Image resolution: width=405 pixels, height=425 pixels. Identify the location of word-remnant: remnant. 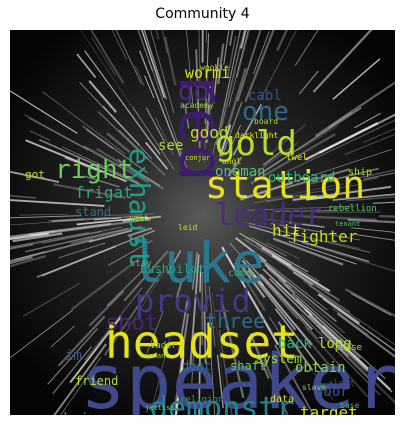
(155, 356).